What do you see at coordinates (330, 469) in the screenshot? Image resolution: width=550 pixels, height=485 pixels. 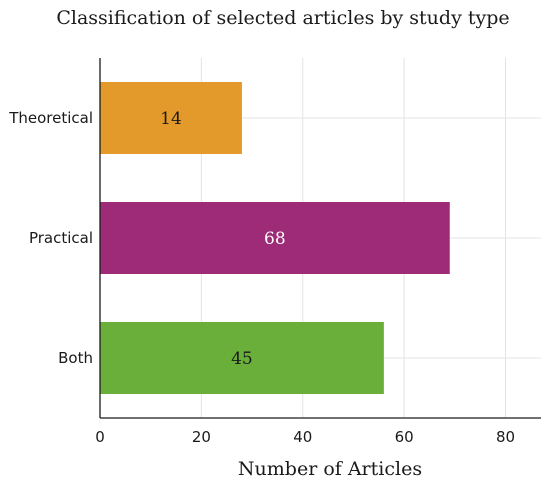 I see `x-axis-label: Number of Articles` at bounding box center [330, 469].